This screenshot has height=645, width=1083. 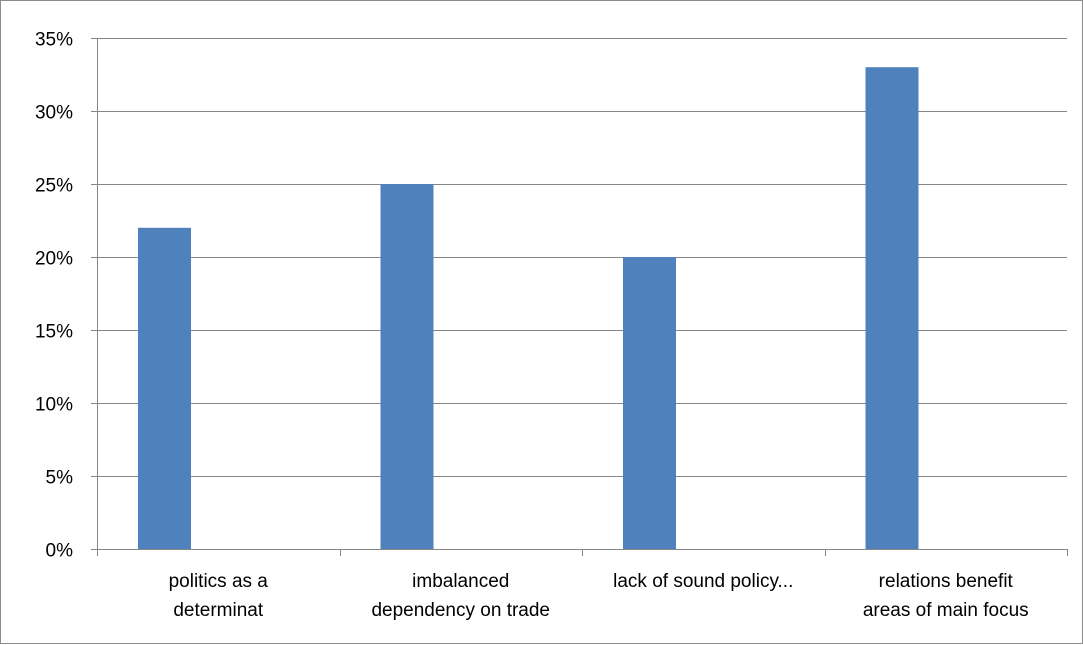 What do you see at coordinates (219, 596) in the screenshot?
I see `x-tick-label: politics as a determinat` at bounding box center [219, 596].